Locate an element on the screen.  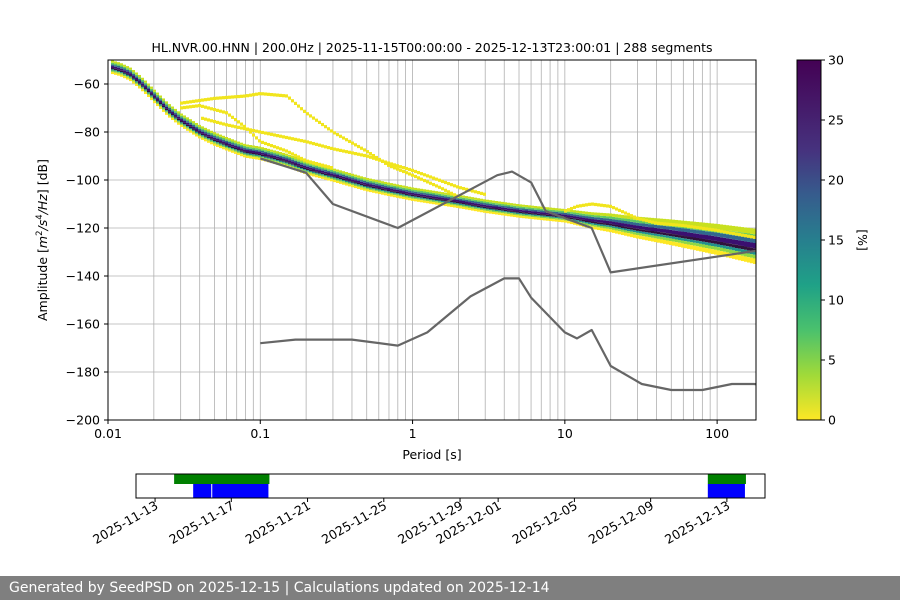
y-axis-ticks: −60−80−100−120−140−160−180−200 is located at coordinates (87, 252).